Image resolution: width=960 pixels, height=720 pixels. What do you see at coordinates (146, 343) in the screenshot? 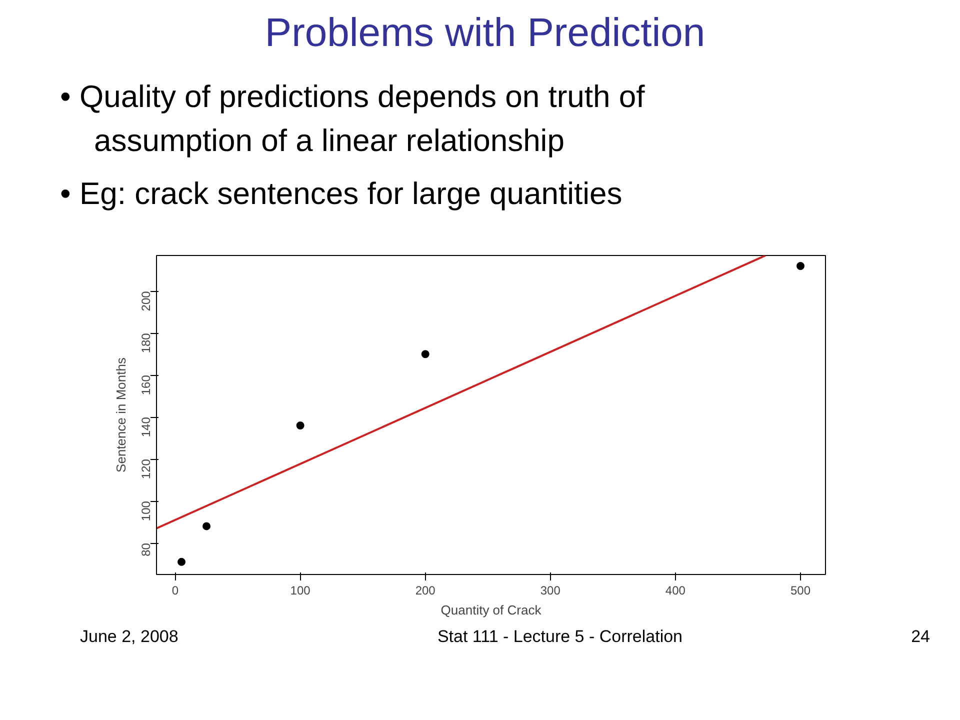
I see `y-tick-label: 180` at bounding box center [146, 343].